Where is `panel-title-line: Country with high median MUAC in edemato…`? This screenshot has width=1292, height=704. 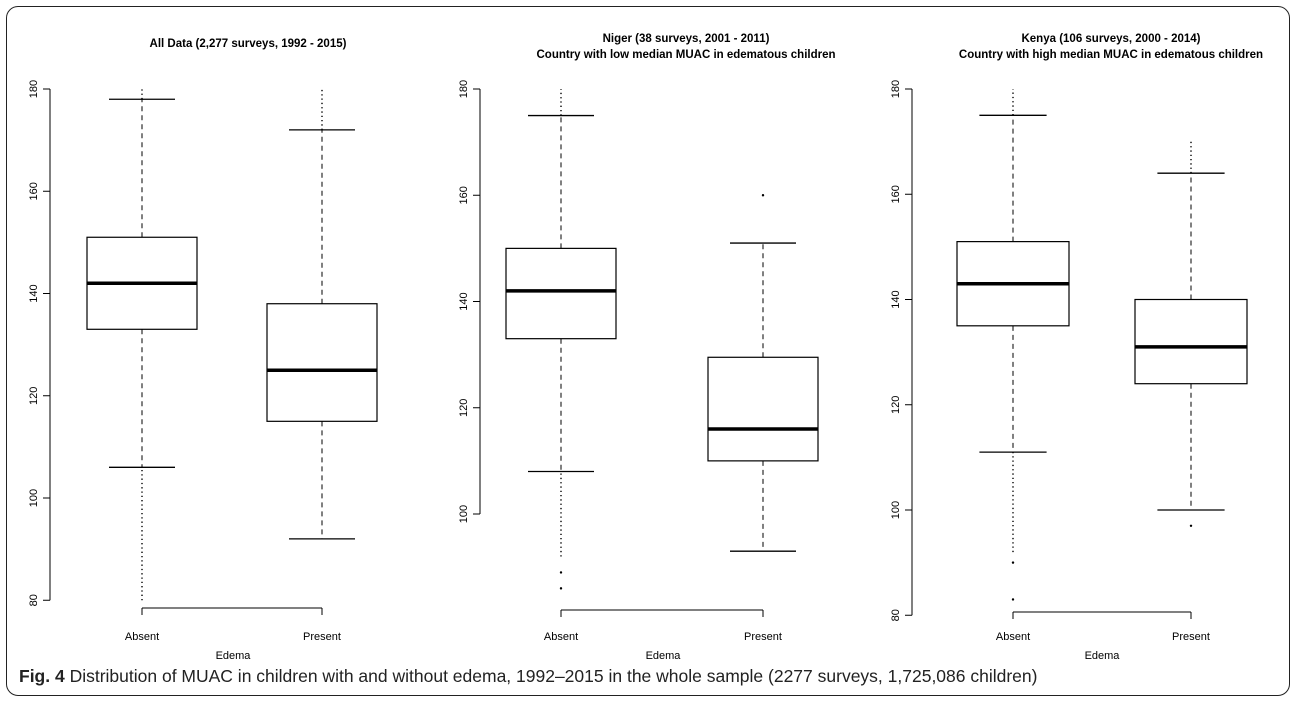
panel-title-line: Country with high median MUAC in edemato… is located at coordinates (1111, 55).